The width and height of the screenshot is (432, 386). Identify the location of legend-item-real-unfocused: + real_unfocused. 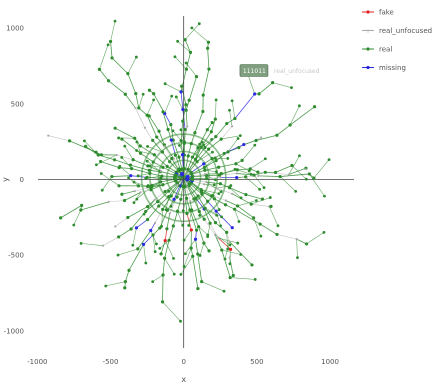
(397, 31).